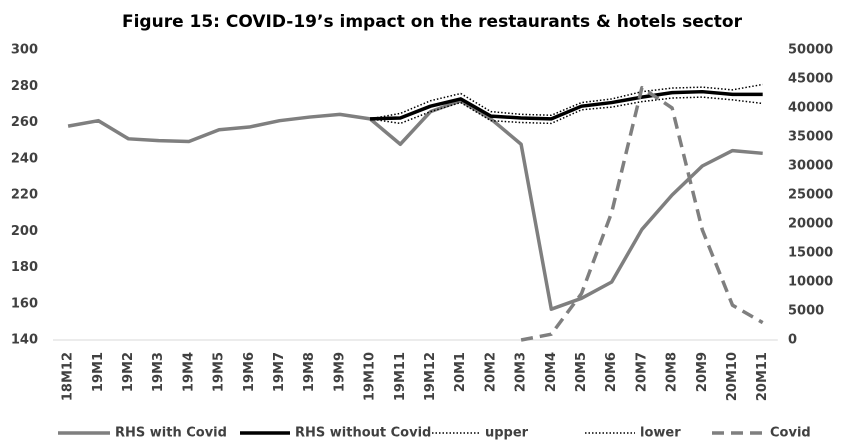 Image resolution: width=842 pixels, height=447 pixels. I want to click on x-tick-label: 20M8, so click(672, 372).